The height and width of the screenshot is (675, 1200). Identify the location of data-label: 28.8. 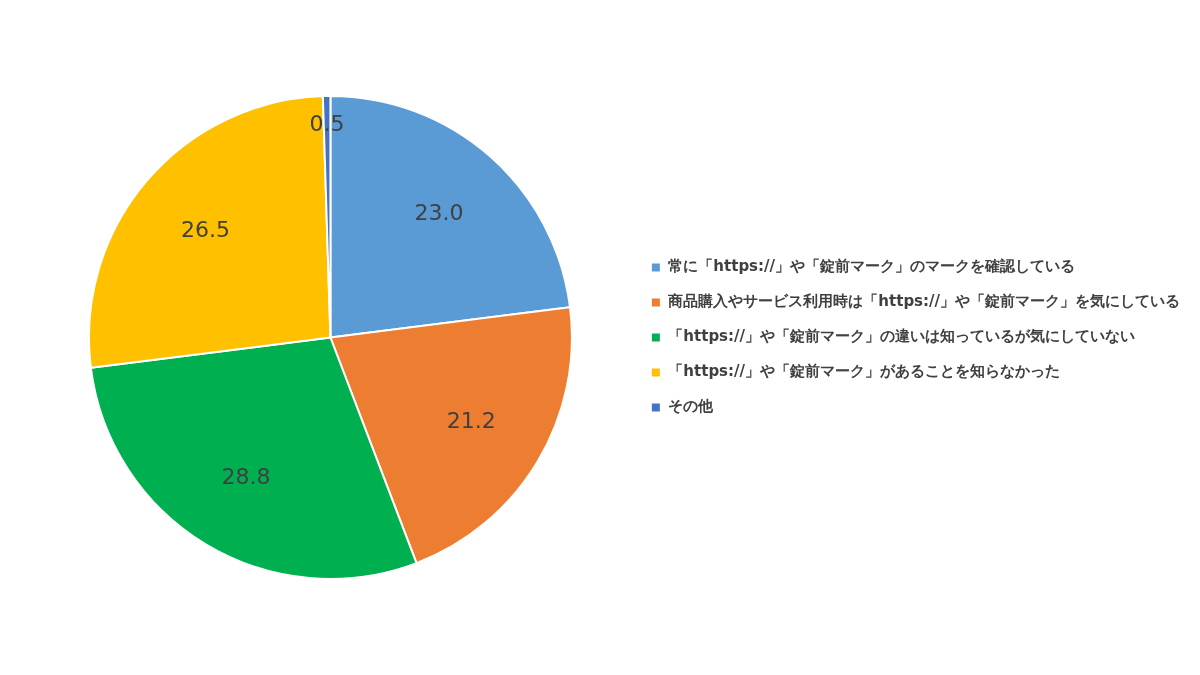
(246, 477).